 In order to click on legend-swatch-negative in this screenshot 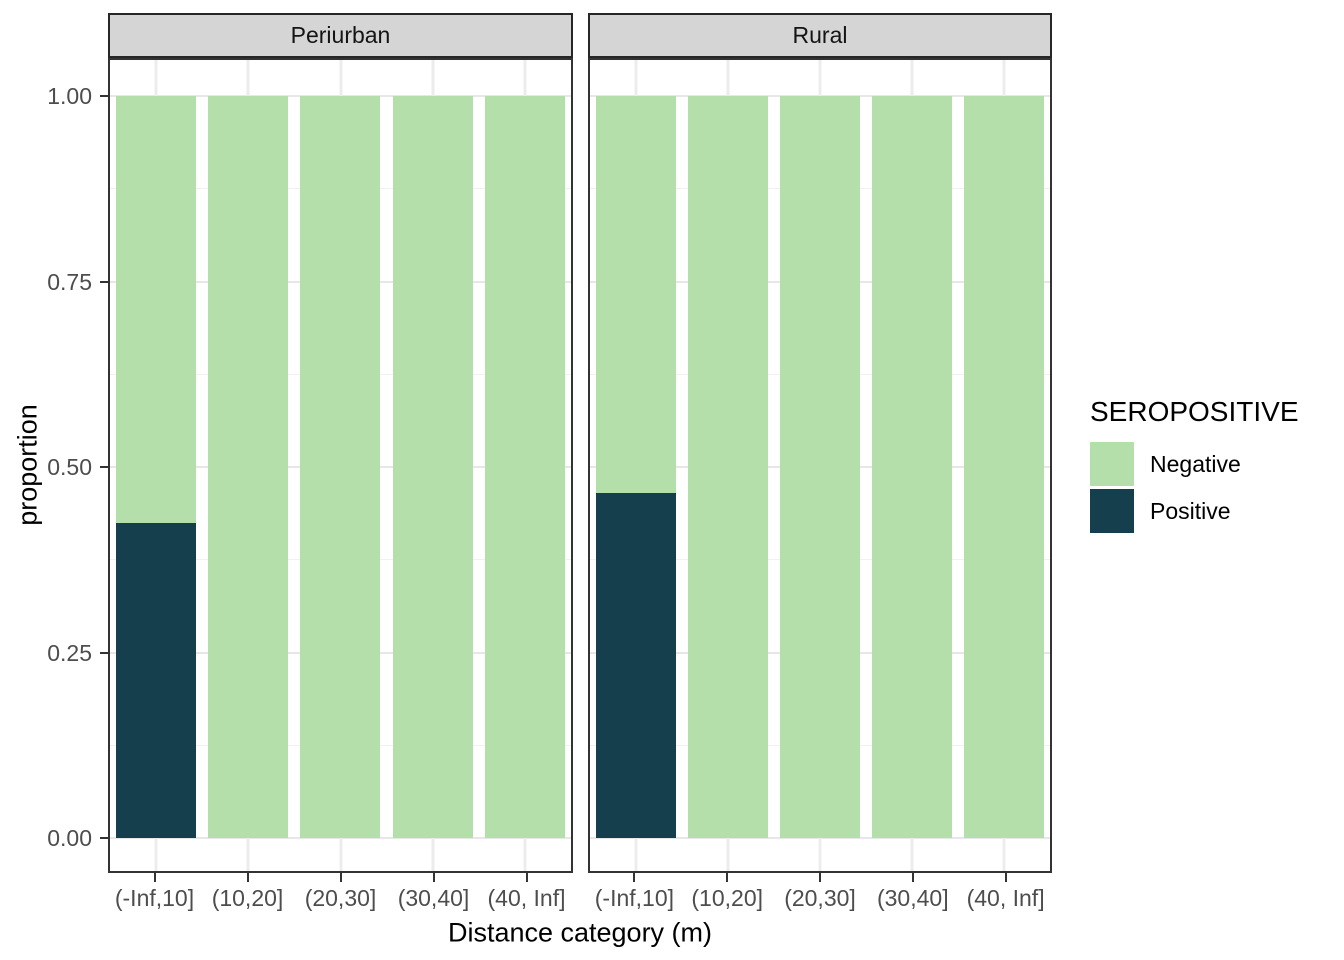, I will do `click(1112, 464)`.